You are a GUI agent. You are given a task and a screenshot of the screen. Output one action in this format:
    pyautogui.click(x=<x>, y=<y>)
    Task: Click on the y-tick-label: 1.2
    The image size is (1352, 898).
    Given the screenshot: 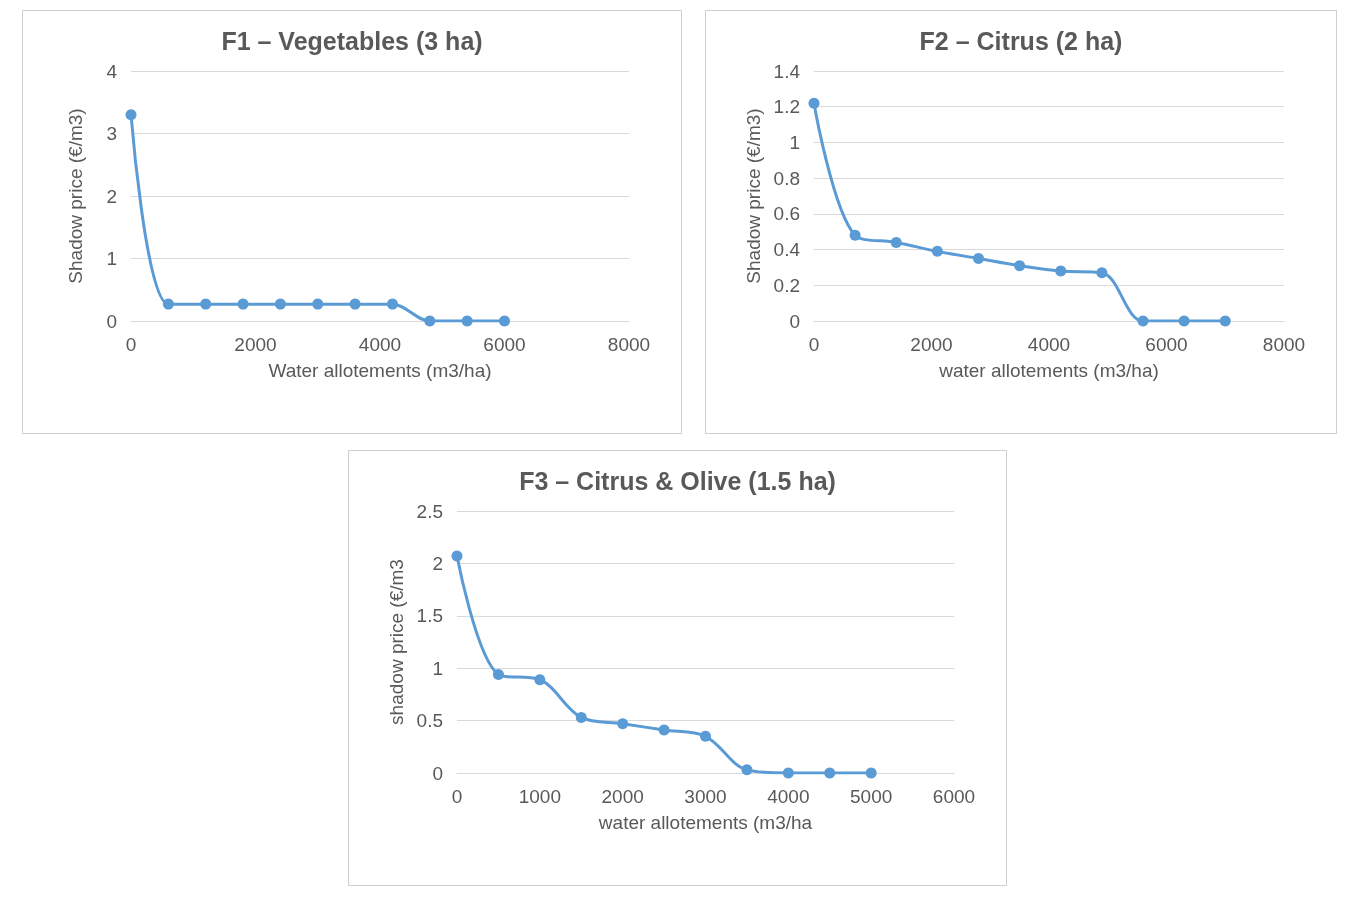 What is the action you would take?
    pyautogui.click(x=786, y=107)
    